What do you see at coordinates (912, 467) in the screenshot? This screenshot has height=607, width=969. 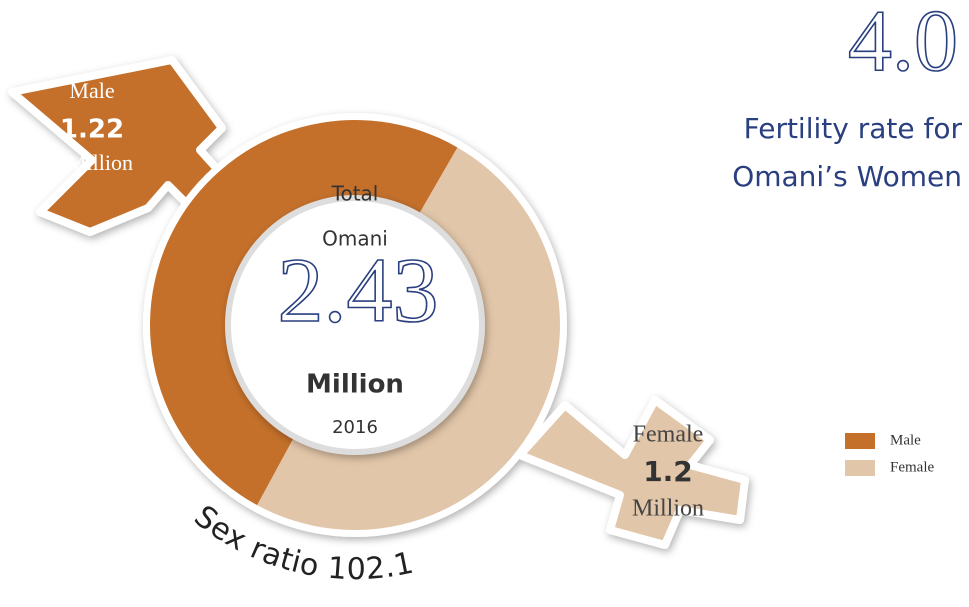 I see `legend-label: Female` at bounding box center [912, 467].